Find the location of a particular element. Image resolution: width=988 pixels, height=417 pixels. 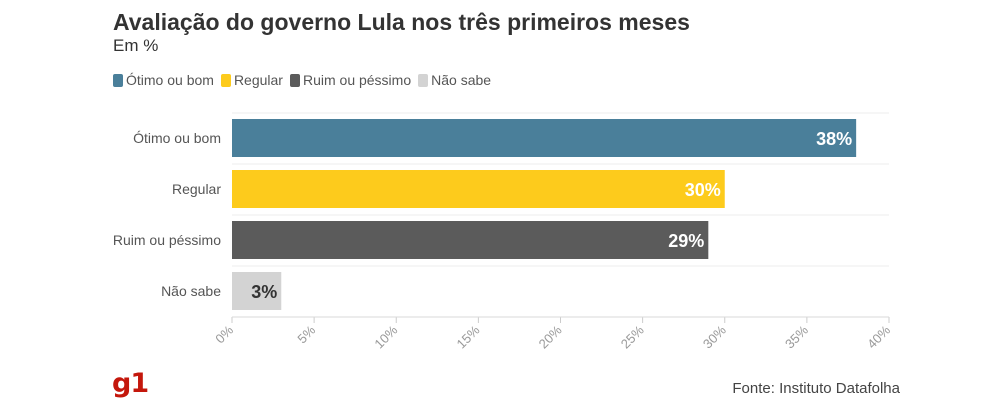

legend-swatch-nao-sabe is located at coordinates (423, 80).